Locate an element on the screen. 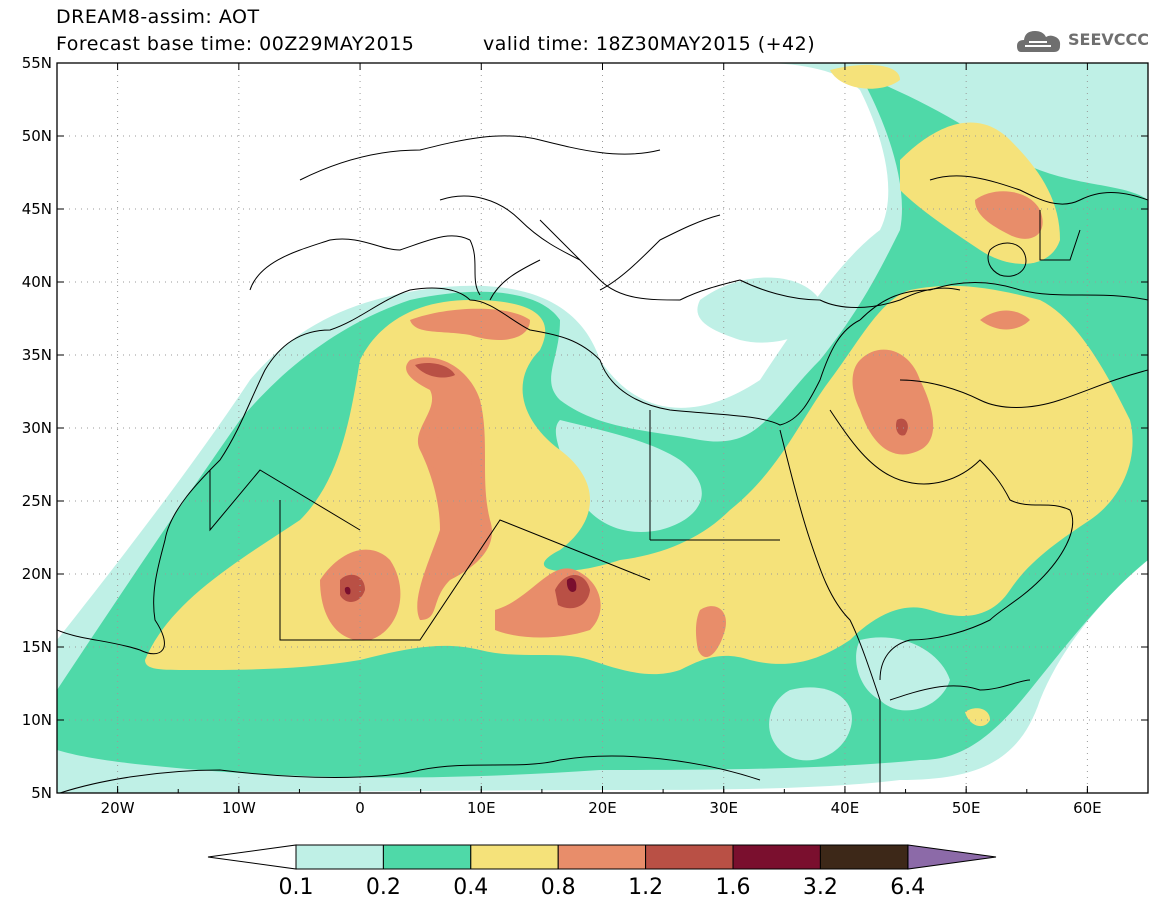 This screenshot has width=1165, height=905. lat-label: 25N is located at coordinates (37, 501).